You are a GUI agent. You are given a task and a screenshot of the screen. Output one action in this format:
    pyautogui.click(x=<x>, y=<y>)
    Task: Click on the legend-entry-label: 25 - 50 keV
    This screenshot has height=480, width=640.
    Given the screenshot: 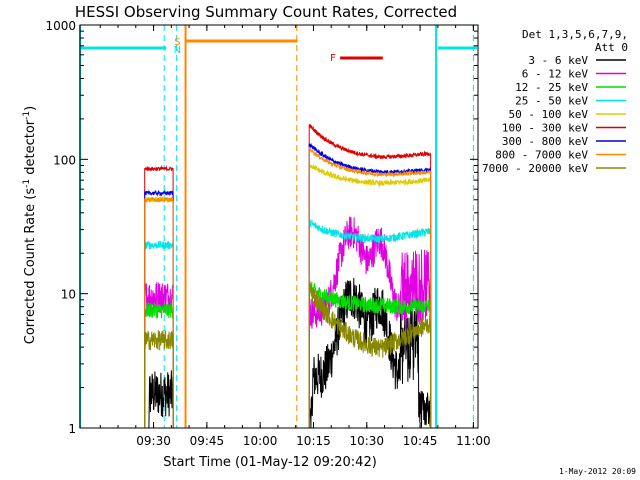 What is the action you would take?
    pyautogui.click(x=551, y=101)
    